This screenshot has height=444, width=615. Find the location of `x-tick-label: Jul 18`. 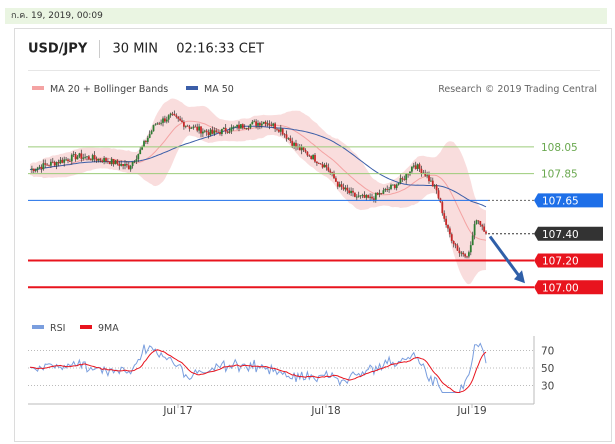

x-tick-label: Jul 18 is located at coordinates (325, 411).